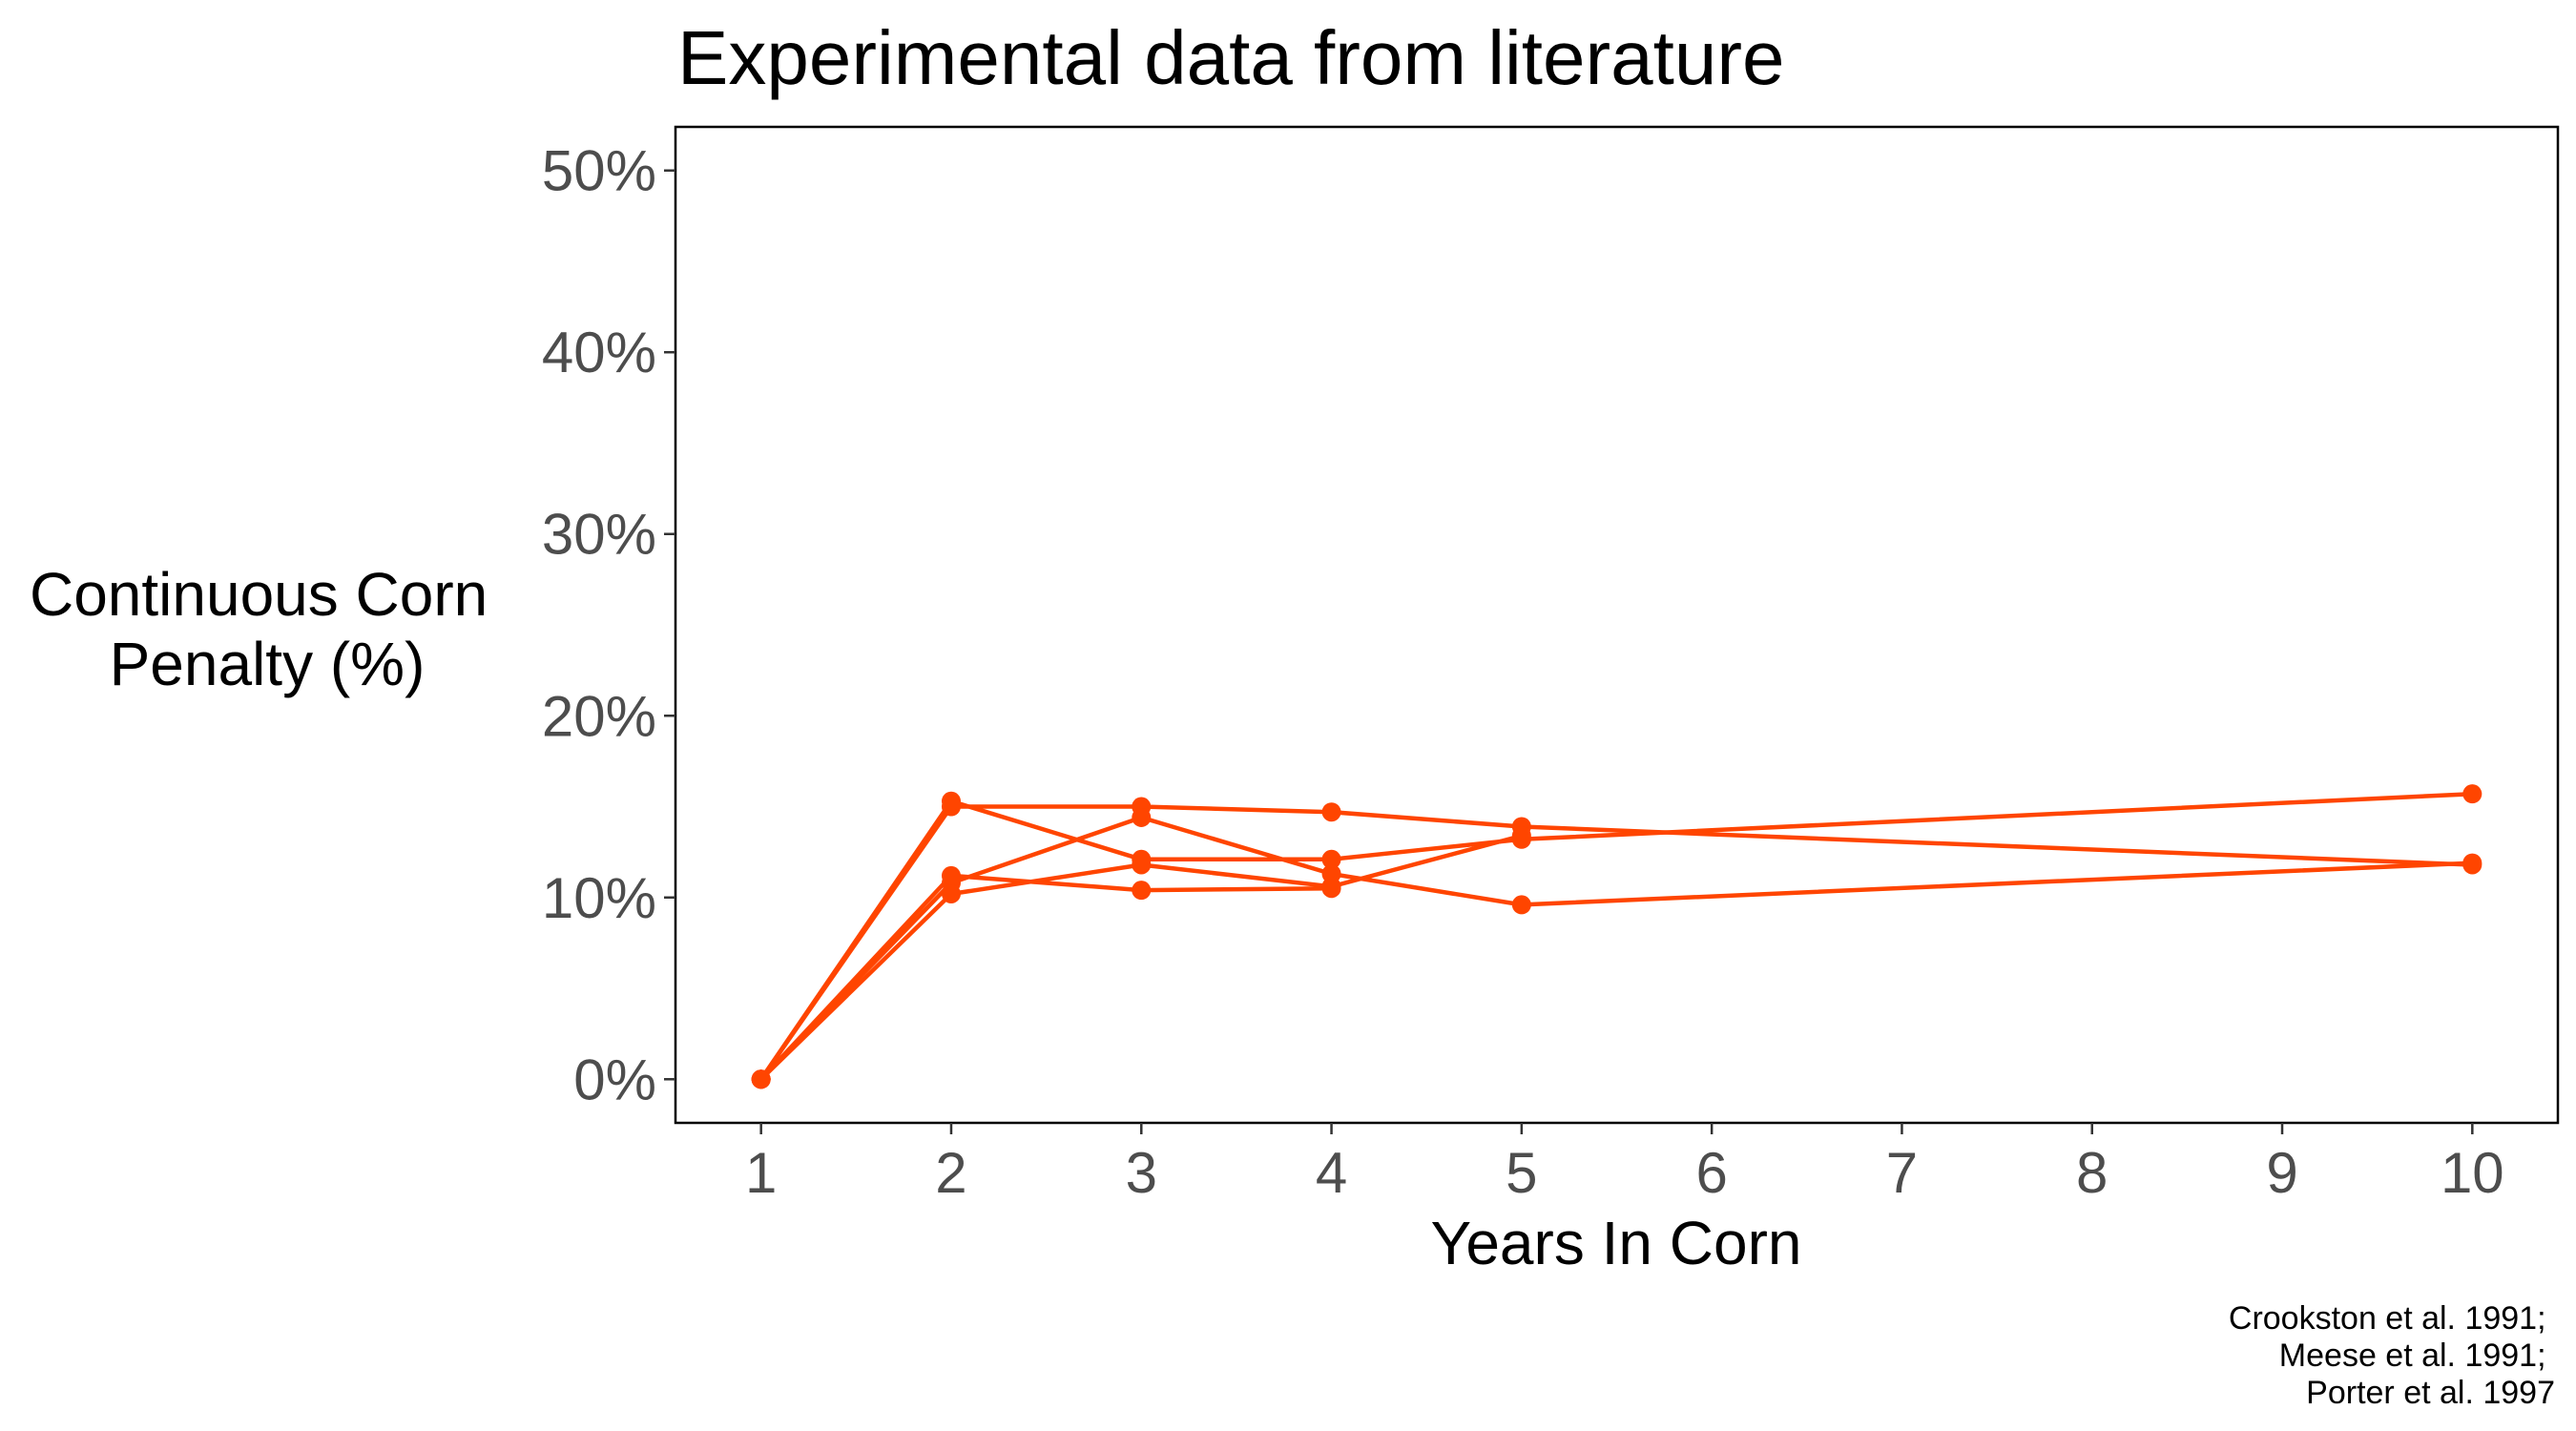  Describe the element at coordinates (761, 1173) in the screenshot. I see `x-tick-label: 1` at that location.